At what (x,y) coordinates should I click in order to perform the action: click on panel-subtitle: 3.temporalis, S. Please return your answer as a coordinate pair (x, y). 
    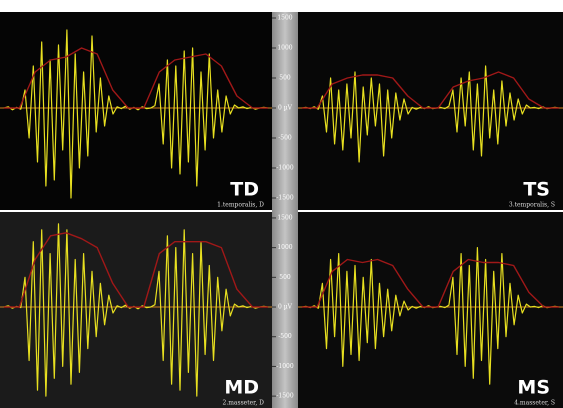
    Looking at the image, I should click on (532, 205).